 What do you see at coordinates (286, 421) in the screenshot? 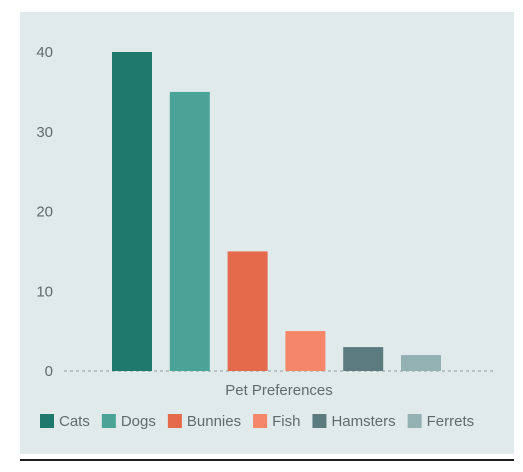
I see `legend-label: Fish` at bounding box center [286, 421].